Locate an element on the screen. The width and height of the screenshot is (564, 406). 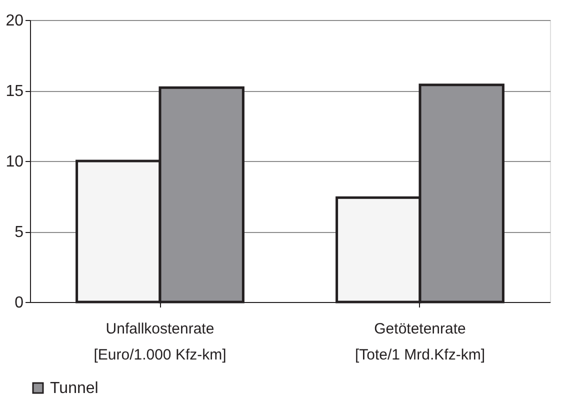
y-tick-label: 0 is located at coordinates (19, 303).